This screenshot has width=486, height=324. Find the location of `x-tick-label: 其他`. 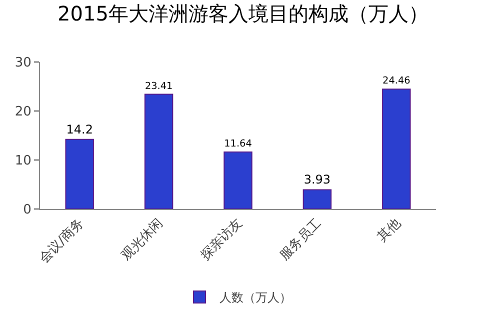

x-tick-label: 其他 is located at coordinates (389, 230).